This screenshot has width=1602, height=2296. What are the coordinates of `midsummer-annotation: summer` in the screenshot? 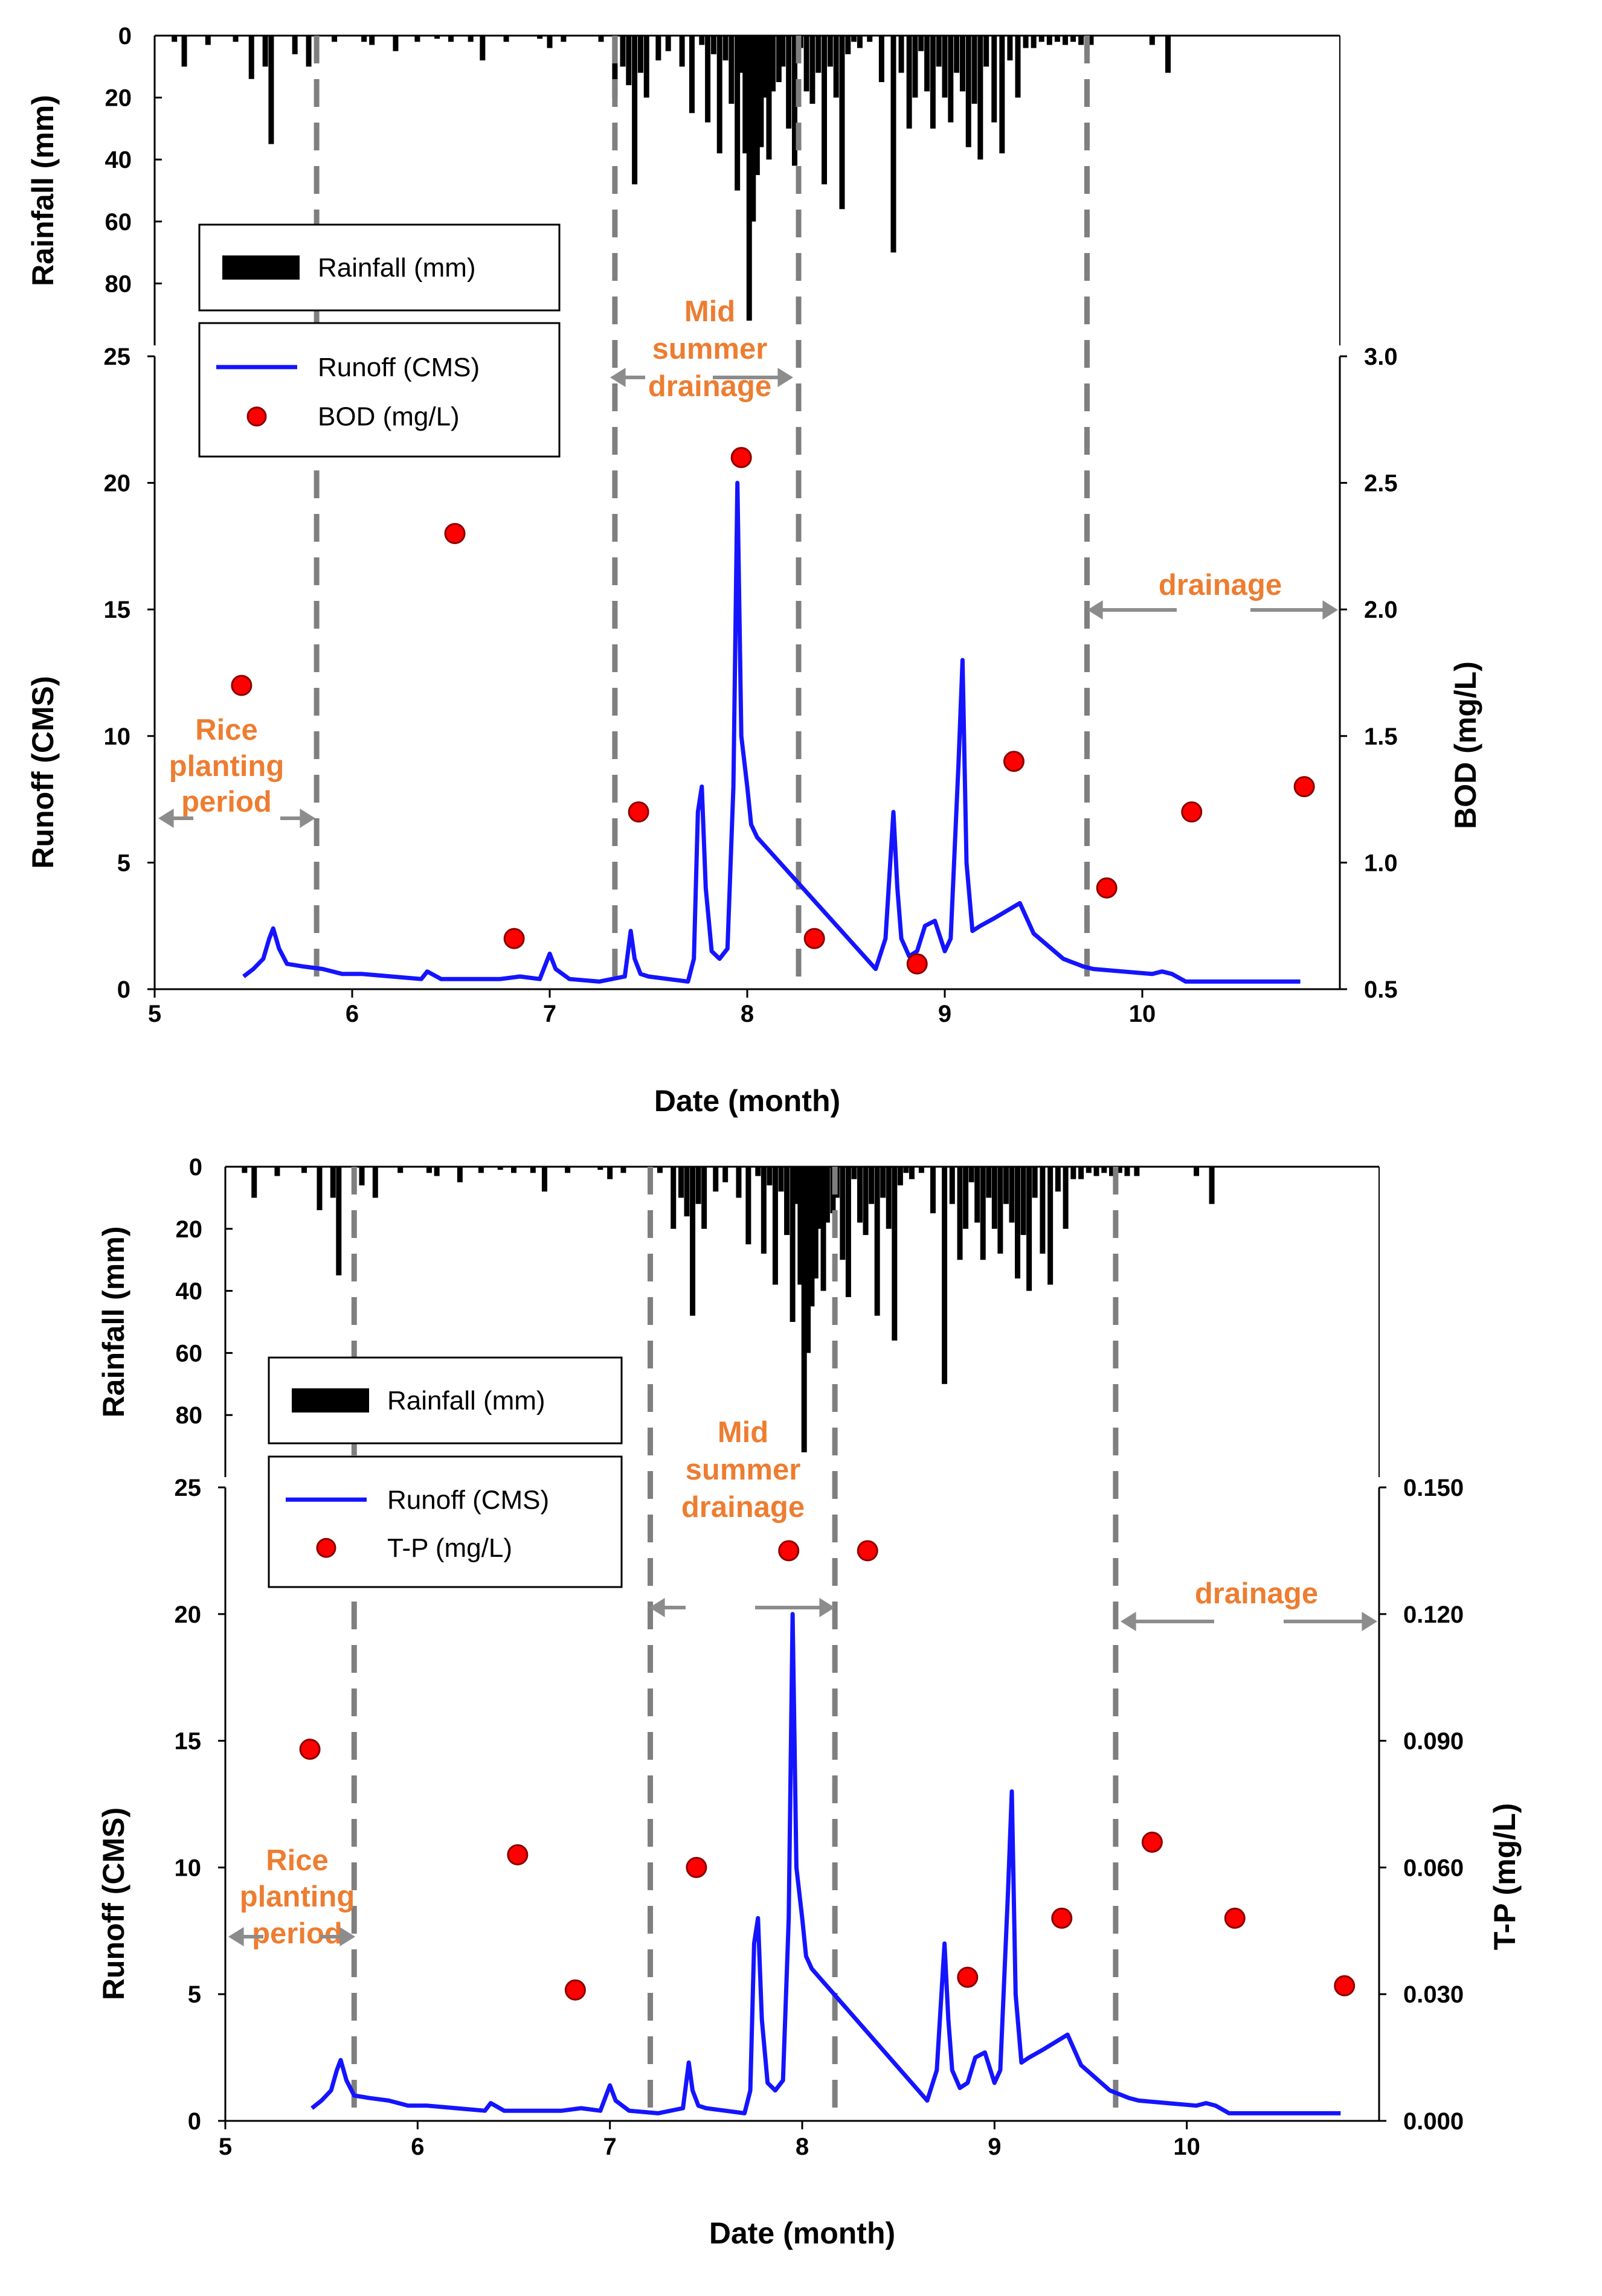 It's located at (710, 349).